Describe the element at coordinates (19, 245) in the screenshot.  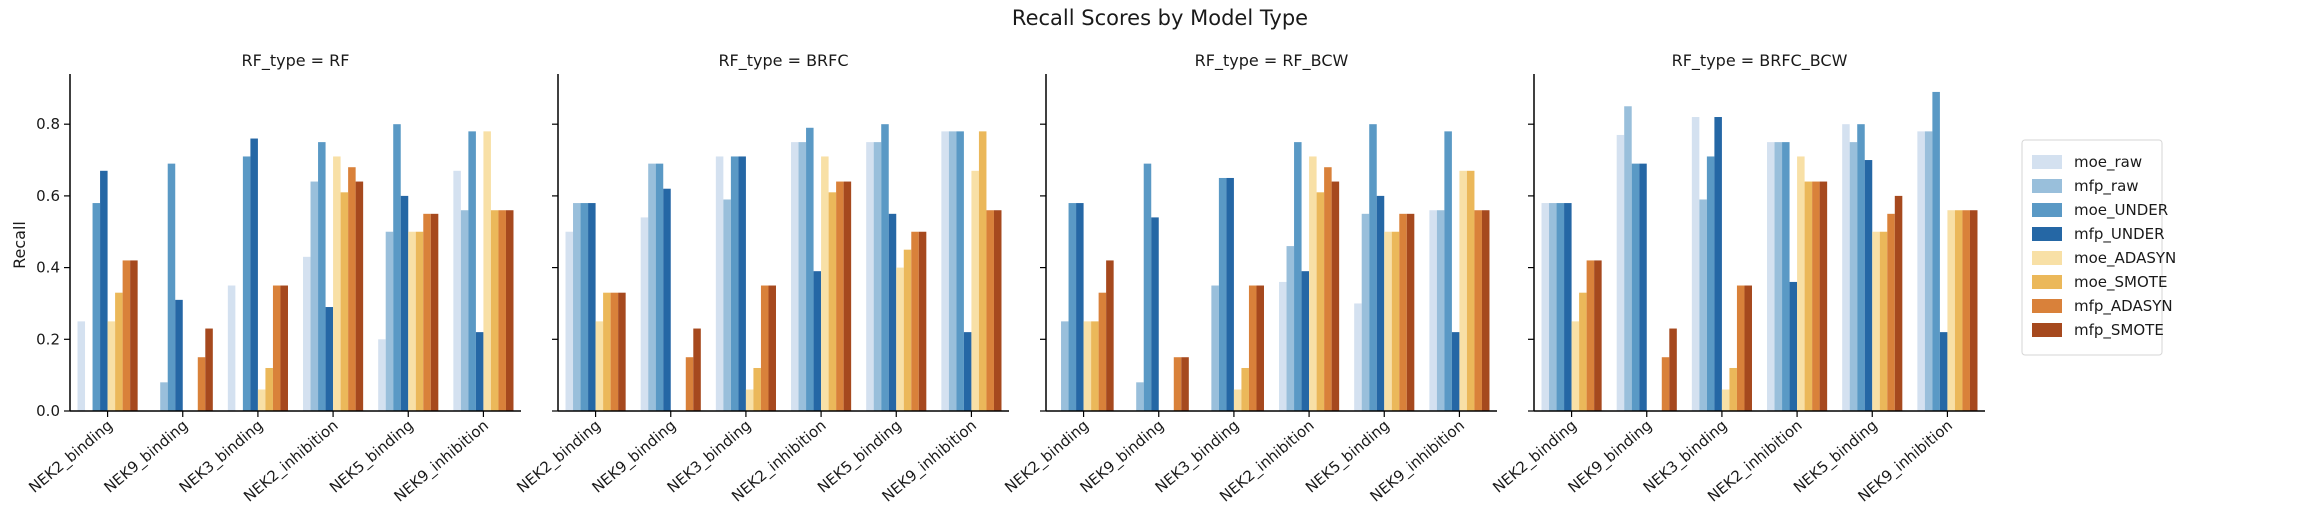
I see `y-axis-label: Recall` at that location.